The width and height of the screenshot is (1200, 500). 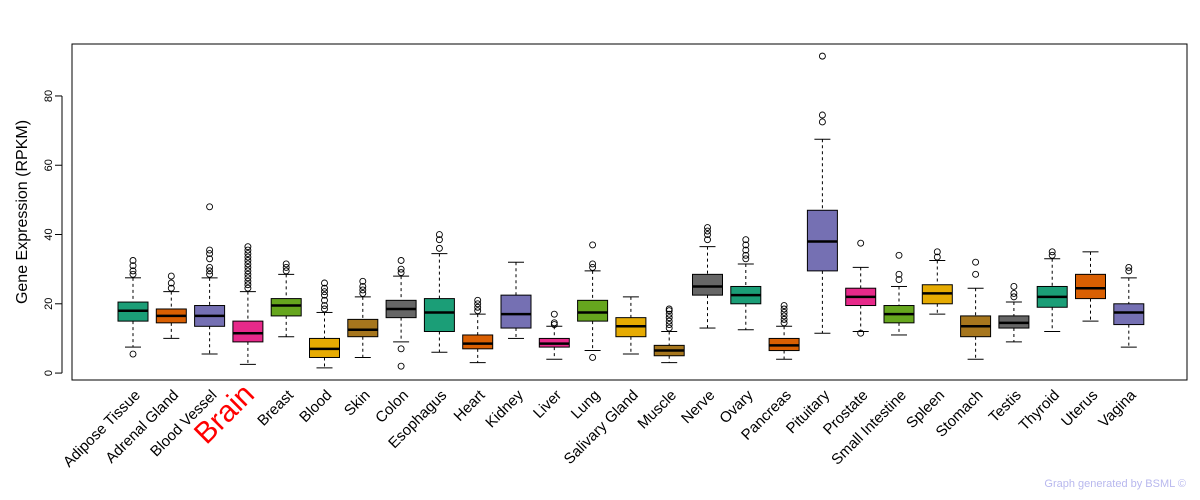 What do you see at coordinates (899, 293) in the screenshot?
I see `box-small-intestine` at bounding box center [899, 293].